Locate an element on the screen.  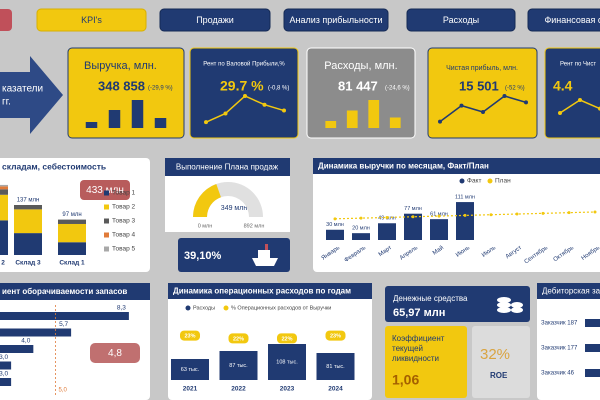
value-label: 3,0 is located at coordinates (4, 374).